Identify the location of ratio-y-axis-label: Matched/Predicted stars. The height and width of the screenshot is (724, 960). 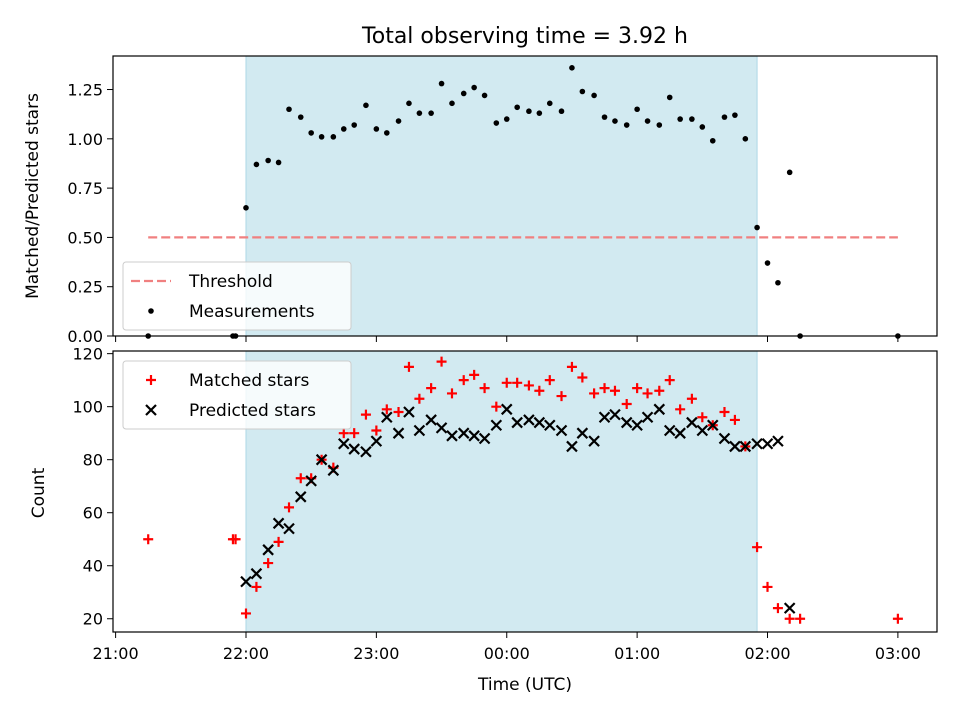
(33, 196).